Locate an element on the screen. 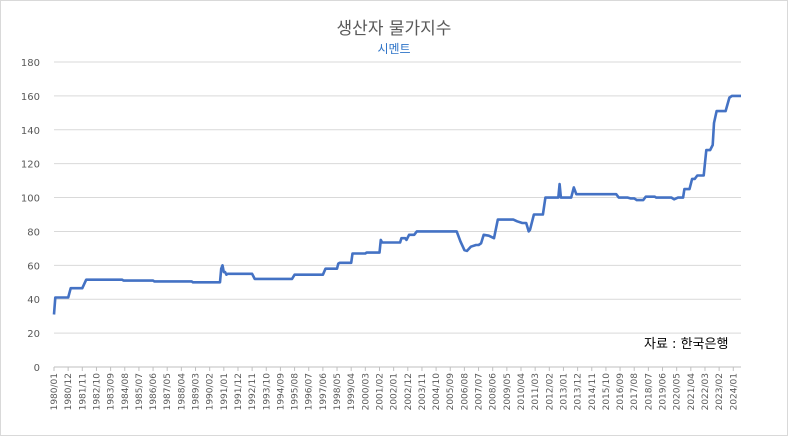 The height and width of the screenshot is (436, 788). y-tick-label: 160 is located at coordinates (30, 97).